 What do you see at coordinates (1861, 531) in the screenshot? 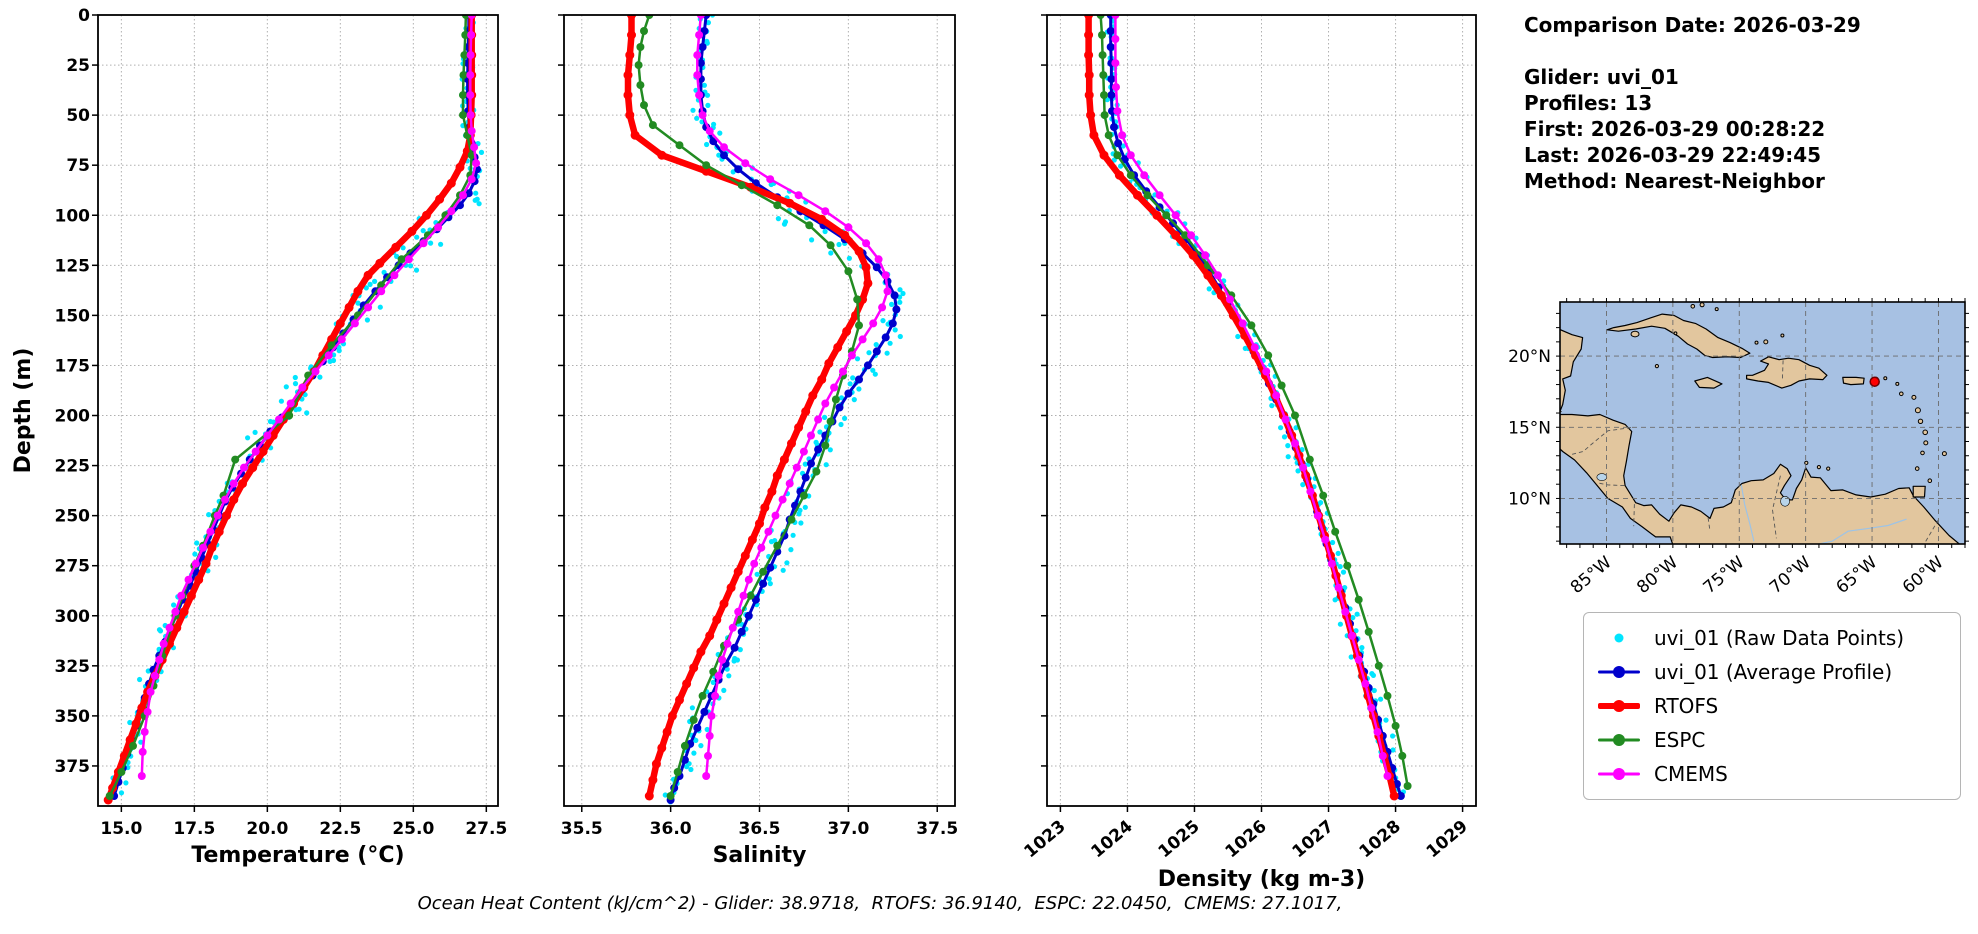
I see `river` at bounding box center [1861, 531].